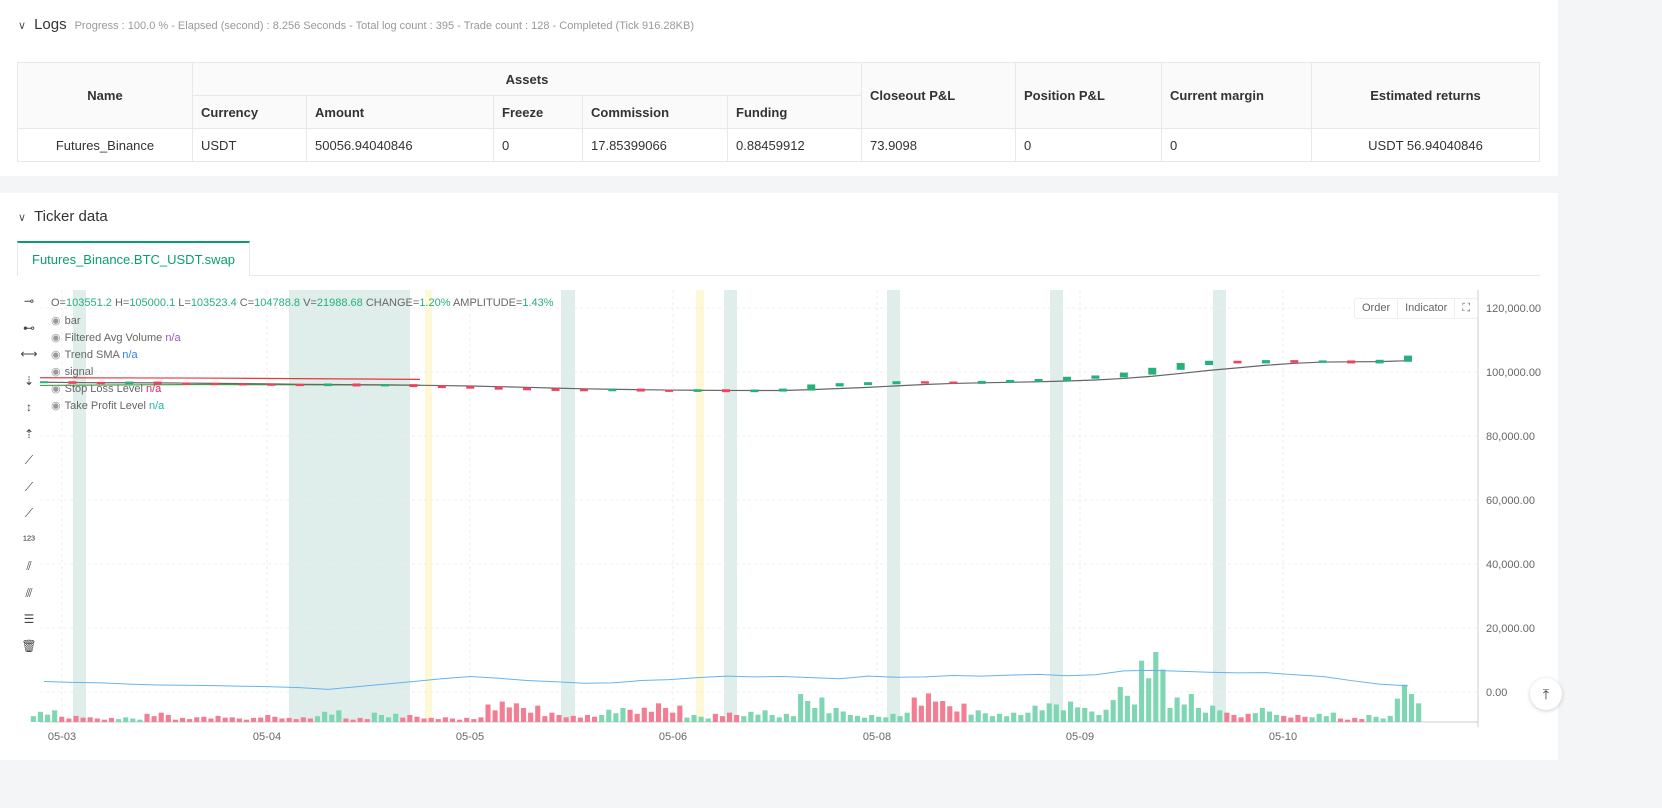 This screenshot has width=1662, height=808. What do you see at coordinates (153, 389) in the screenshot?
I see `legend-value: n/a` at bounding box center [153, 389].